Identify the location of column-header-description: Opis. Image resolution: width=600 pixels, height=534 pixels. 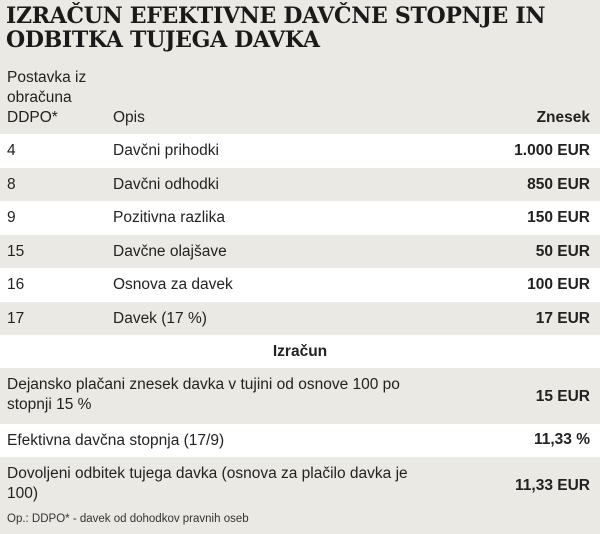
(129, 117).